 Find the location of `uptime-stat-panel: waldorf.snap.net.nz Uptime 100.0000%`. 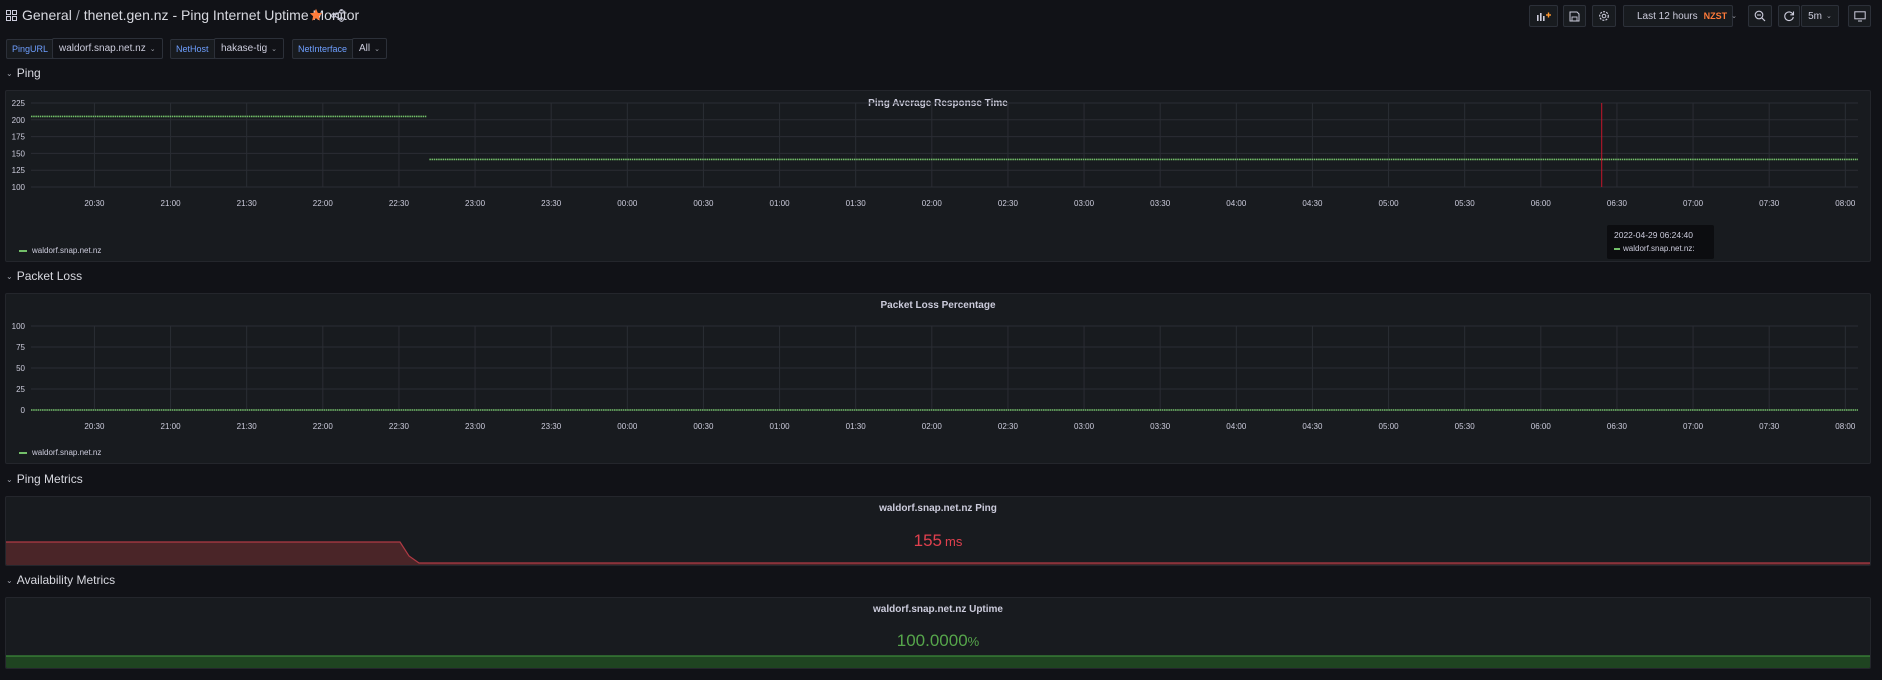

uptime-stat-panel: waldorf.snap.net.nz Uptime 100.0000% is located at coordinates (938, 633).